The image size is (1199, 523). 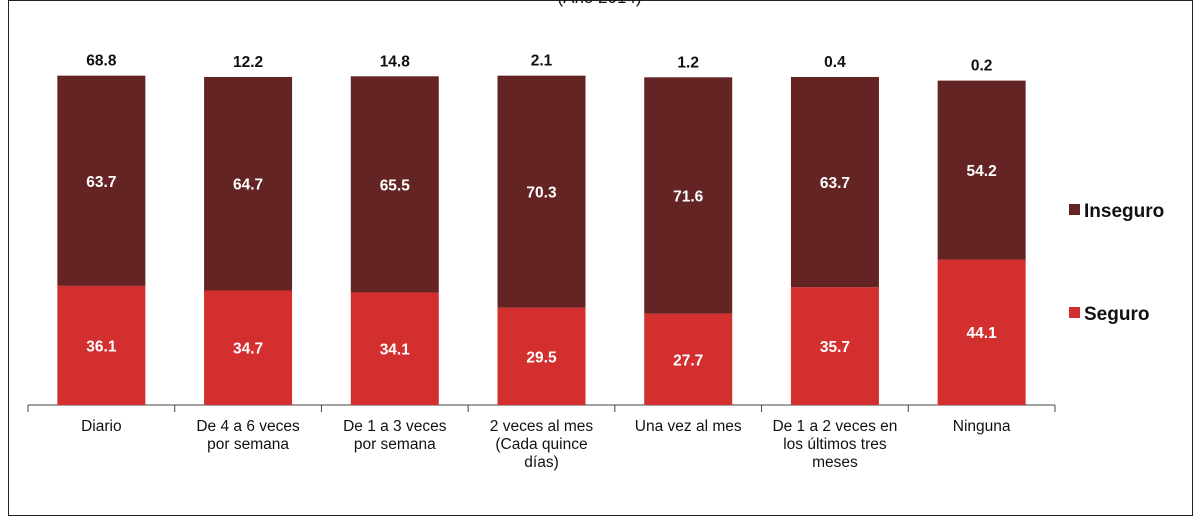 I want to click on data-label-seguro: 36.1, so click(x=101, y=346).